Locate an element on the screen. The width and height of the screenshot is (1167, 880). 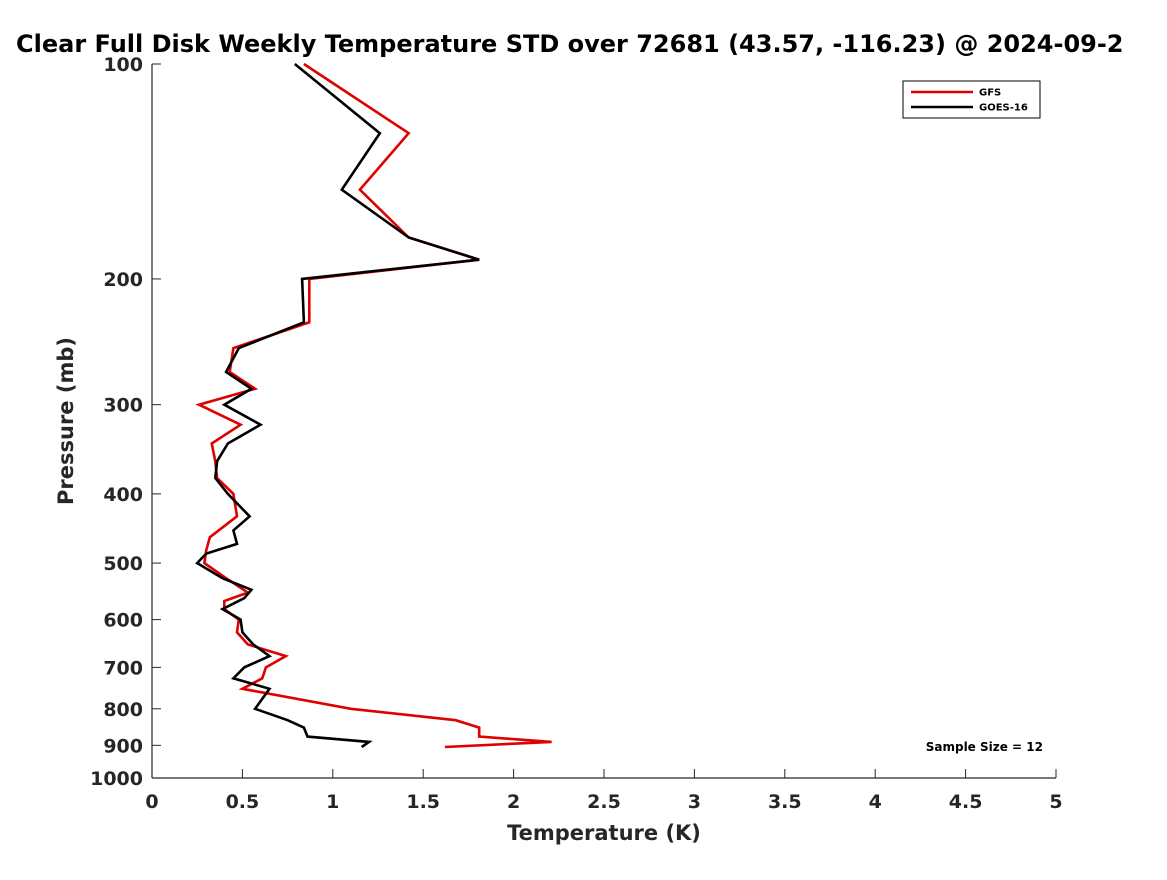
legend-label: GFS is located at coordinates (990, 93).